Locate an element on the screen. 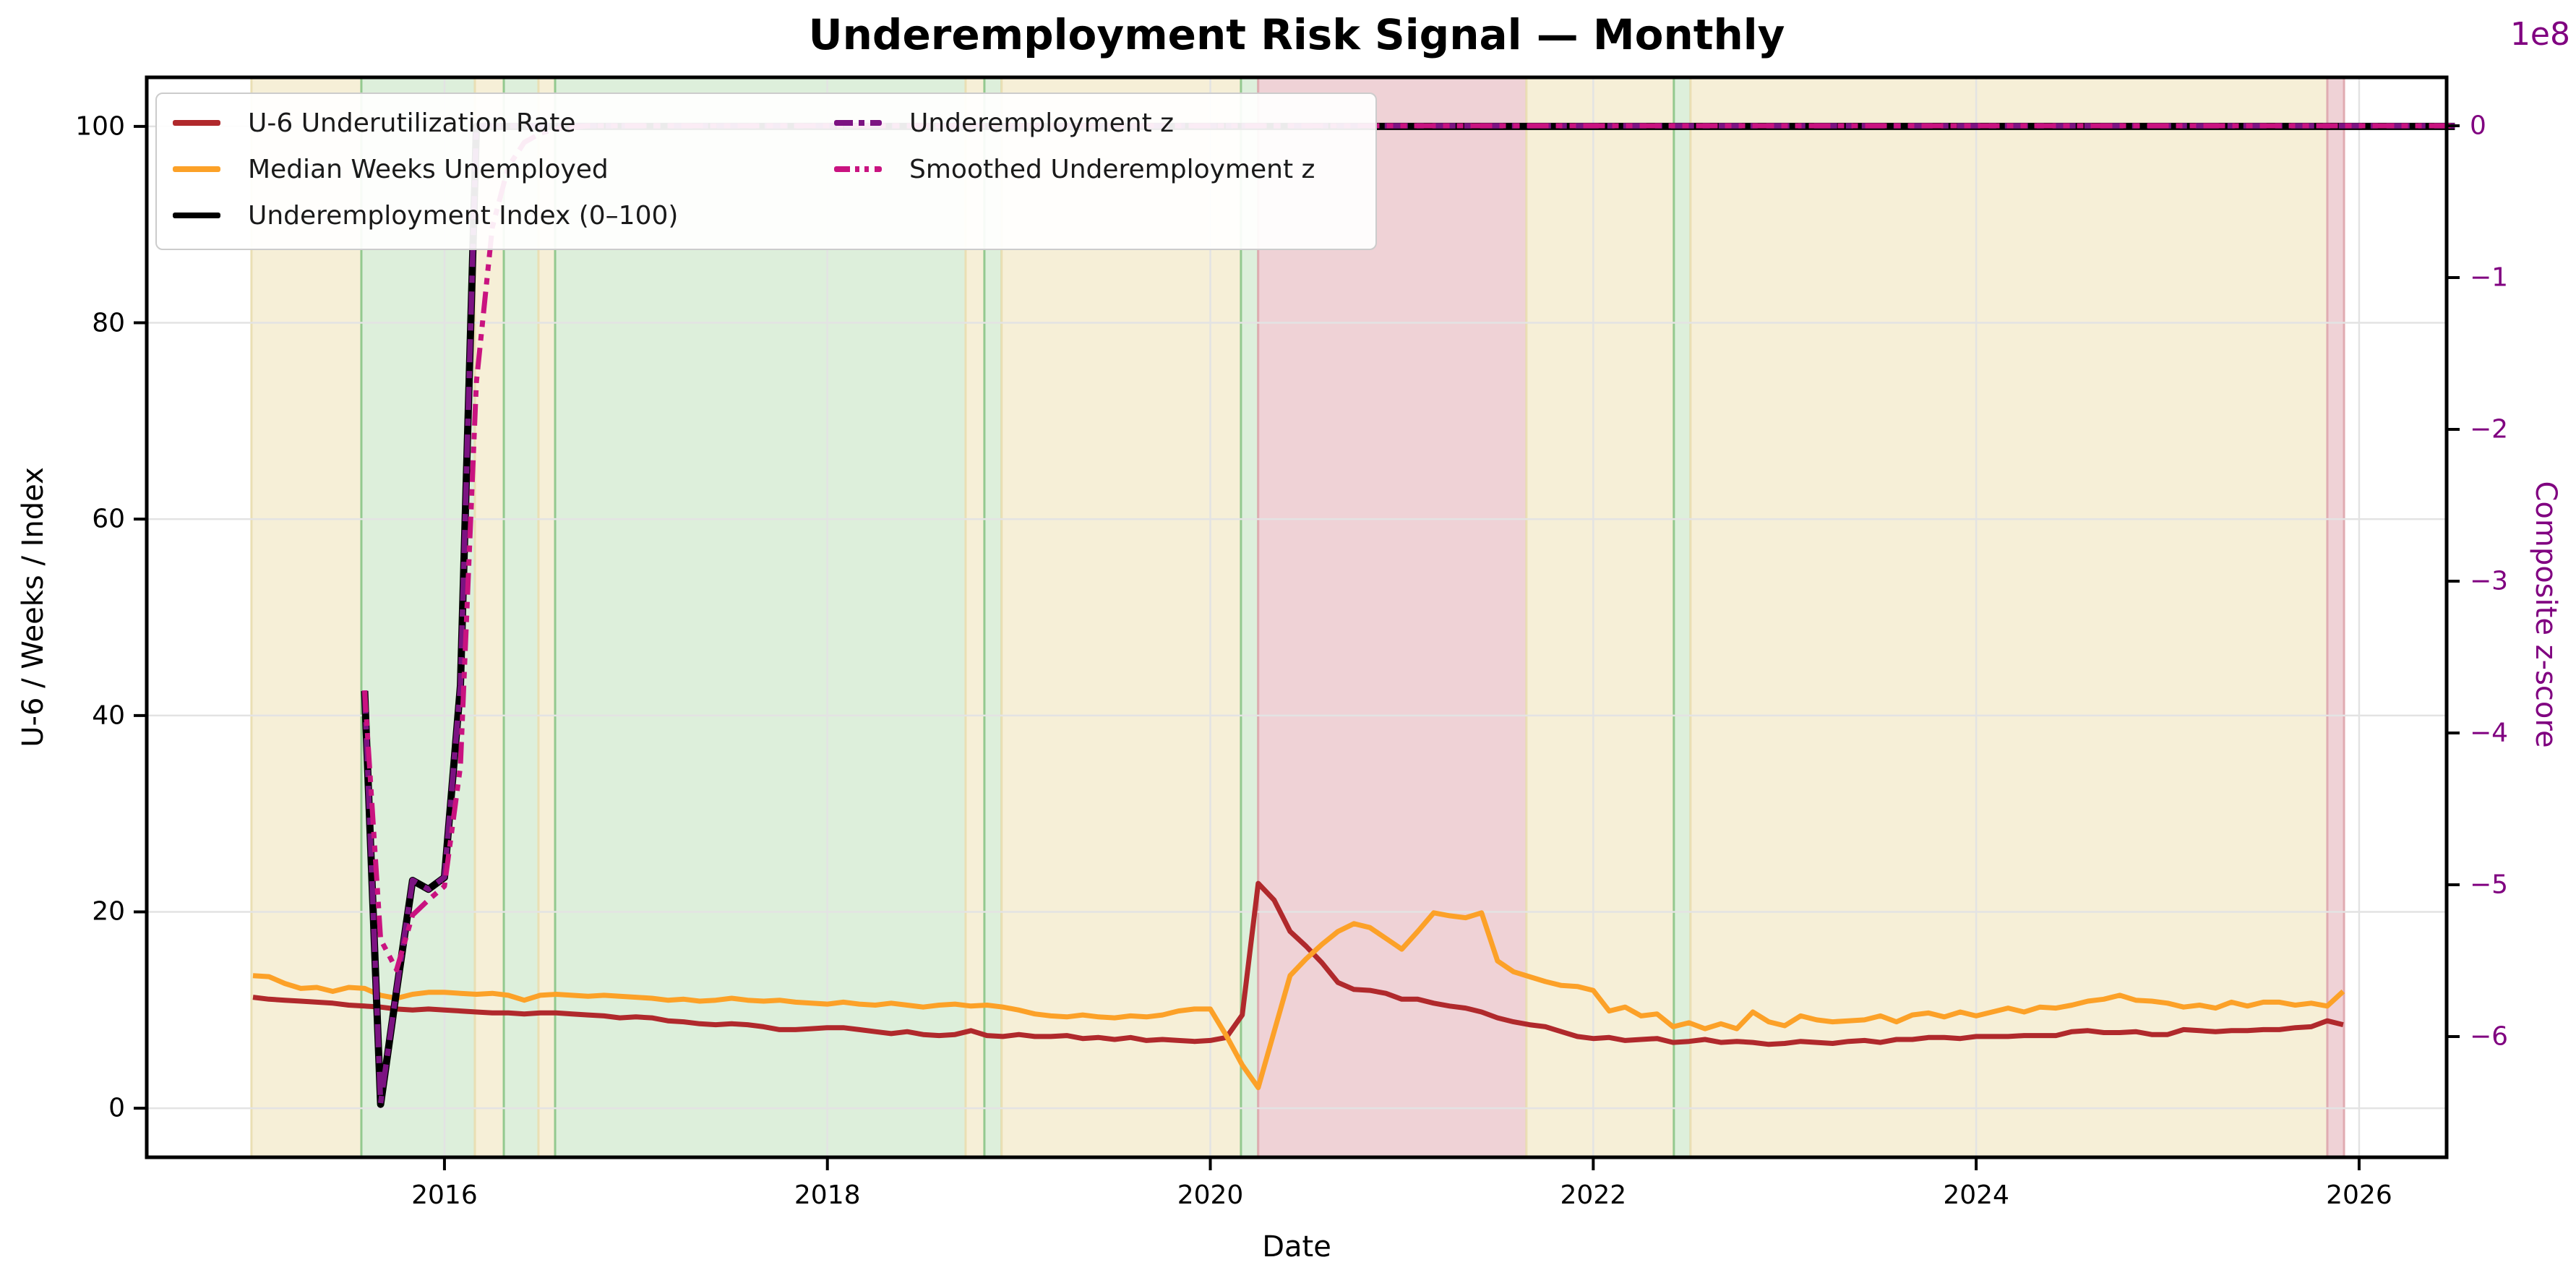 Image resolution: width=2576 pixels, height=1278 pixels. x-tick-label: 2020 is located at coordinates (1211, 1195).